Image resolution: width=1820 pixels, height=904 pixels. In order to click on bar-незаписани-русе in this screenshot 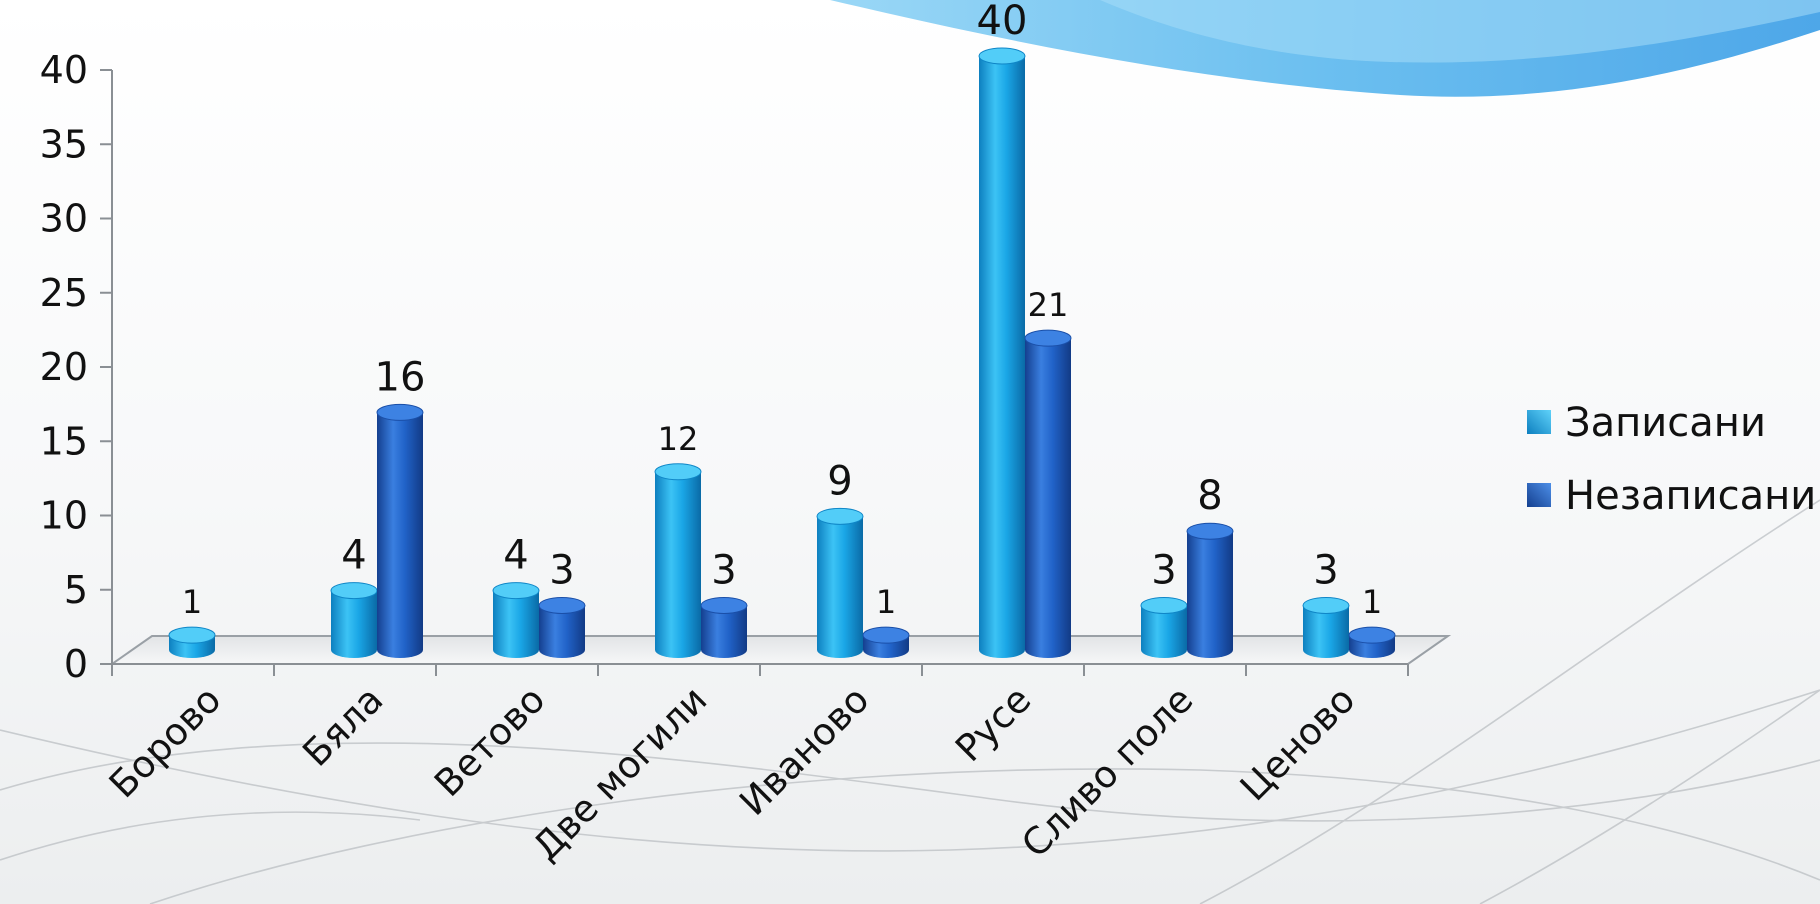, I will do `click(1048, 493)`.